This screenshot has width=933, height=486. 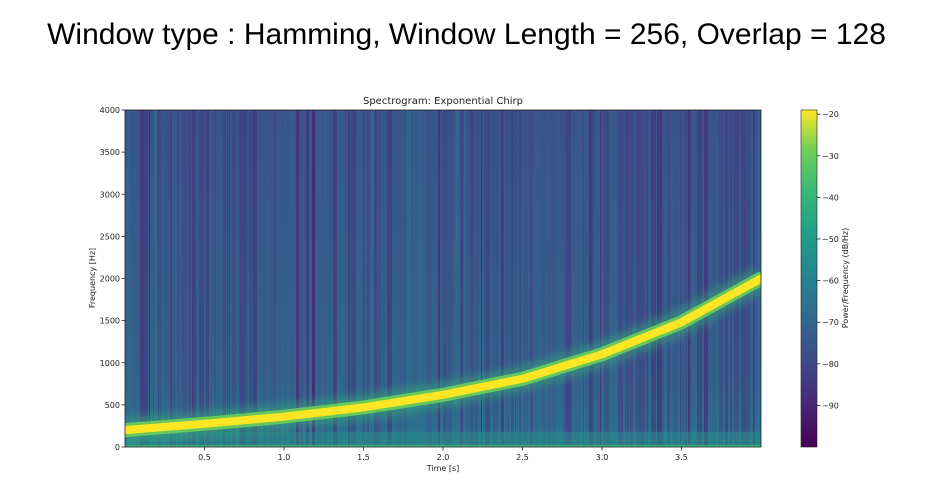 What do you see at coordinates (204, 457) in the screenshot?
I see `x-tick-label: 0.5` at bounding box center [204, 457].